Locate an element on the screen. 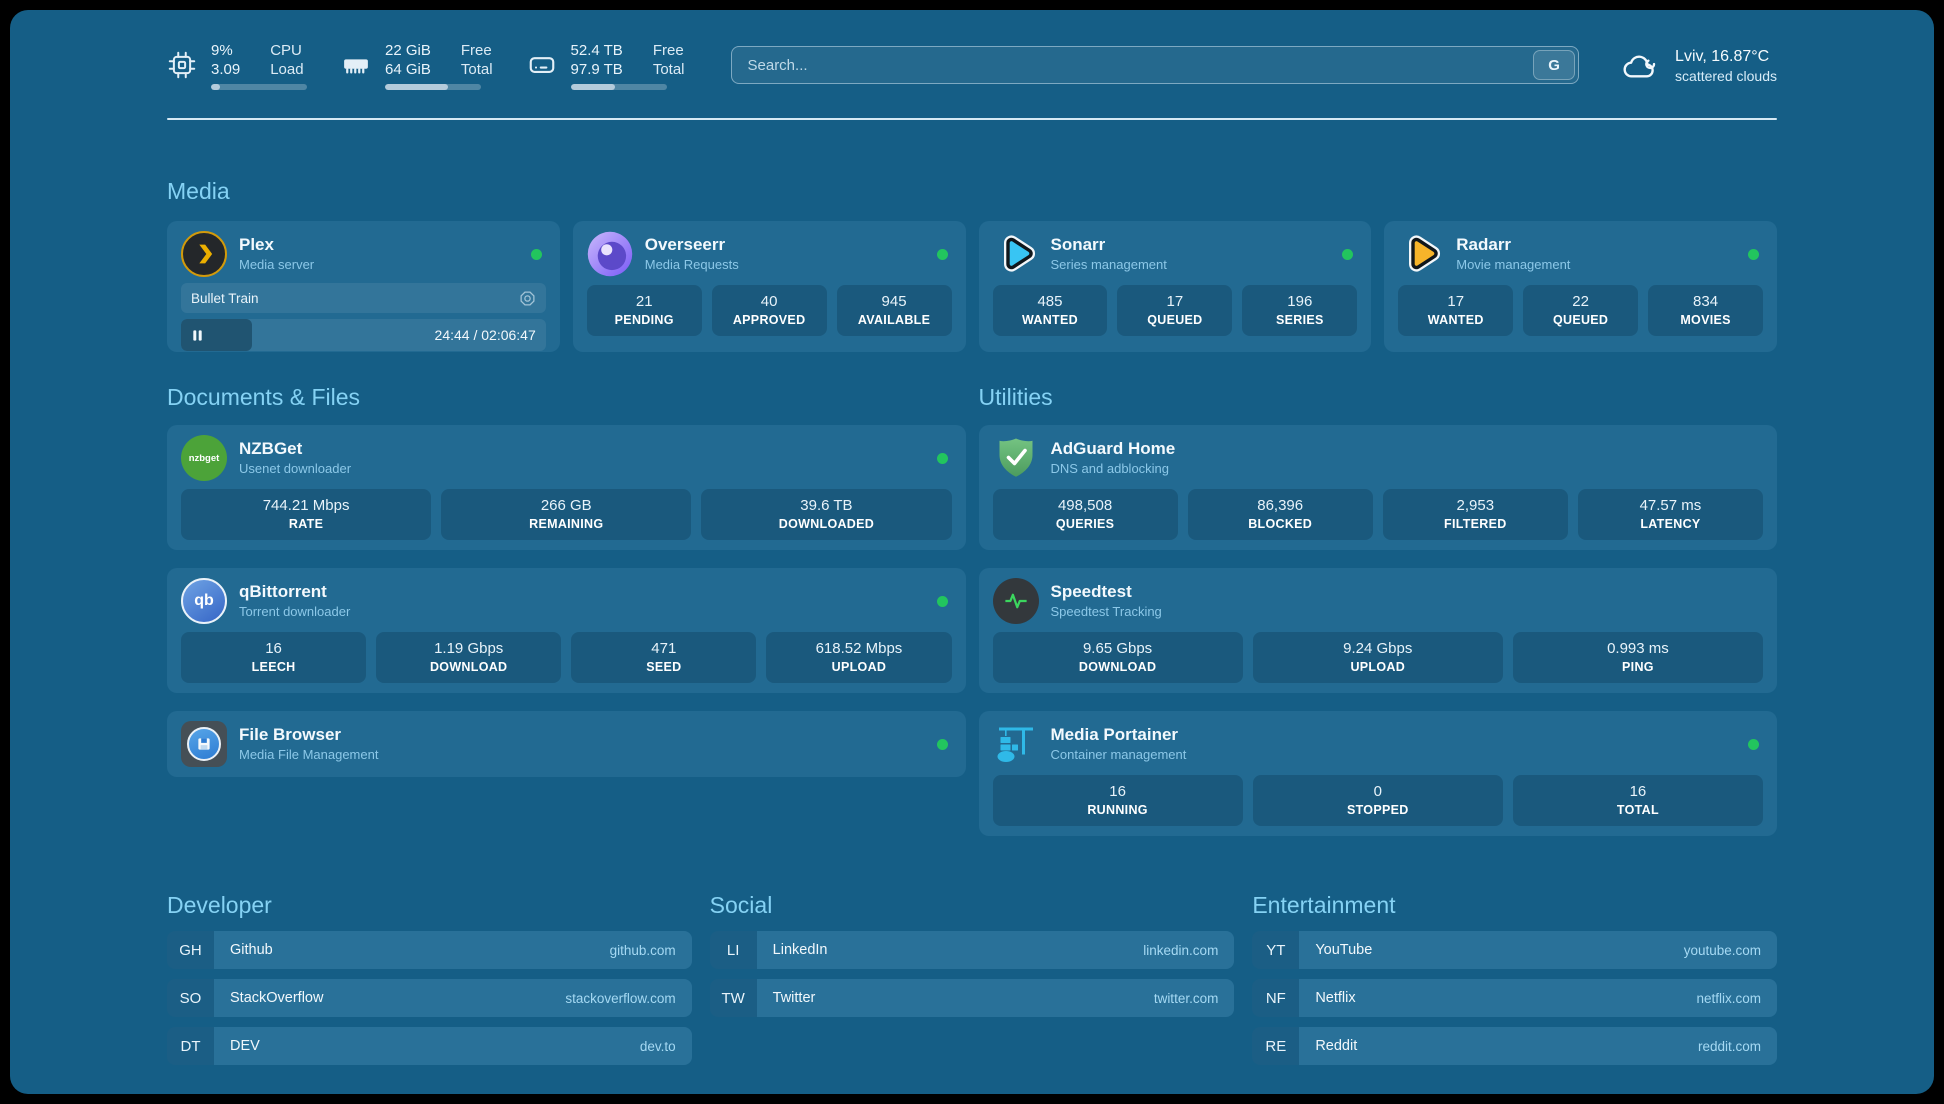 This screenshot has width=1944, height=1104. section-title-utilities: Utilities is located at coordinates (1015, 397).